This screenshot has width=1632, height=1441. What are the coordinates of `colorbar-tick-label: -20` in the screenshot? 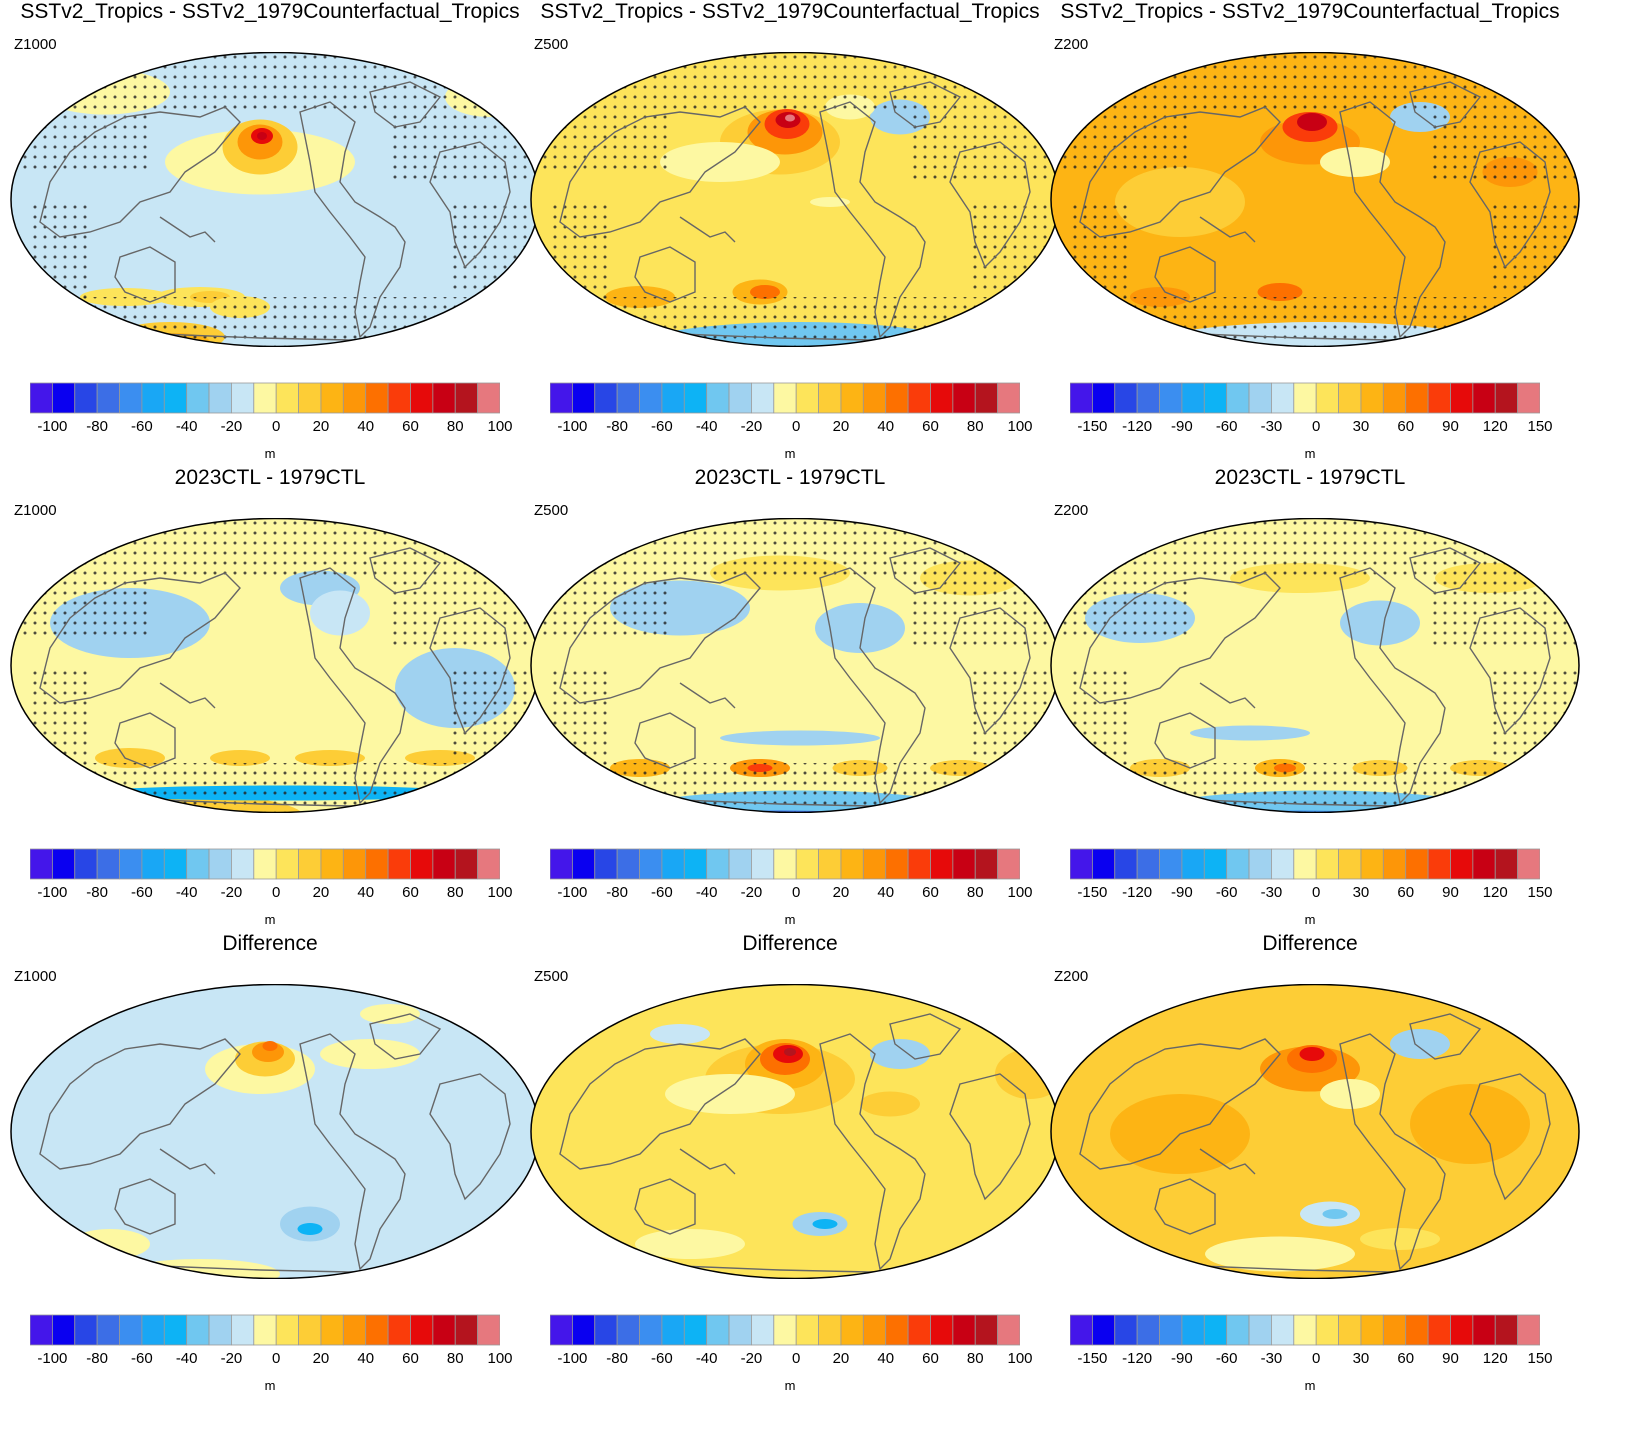 It's located at (231, 426).